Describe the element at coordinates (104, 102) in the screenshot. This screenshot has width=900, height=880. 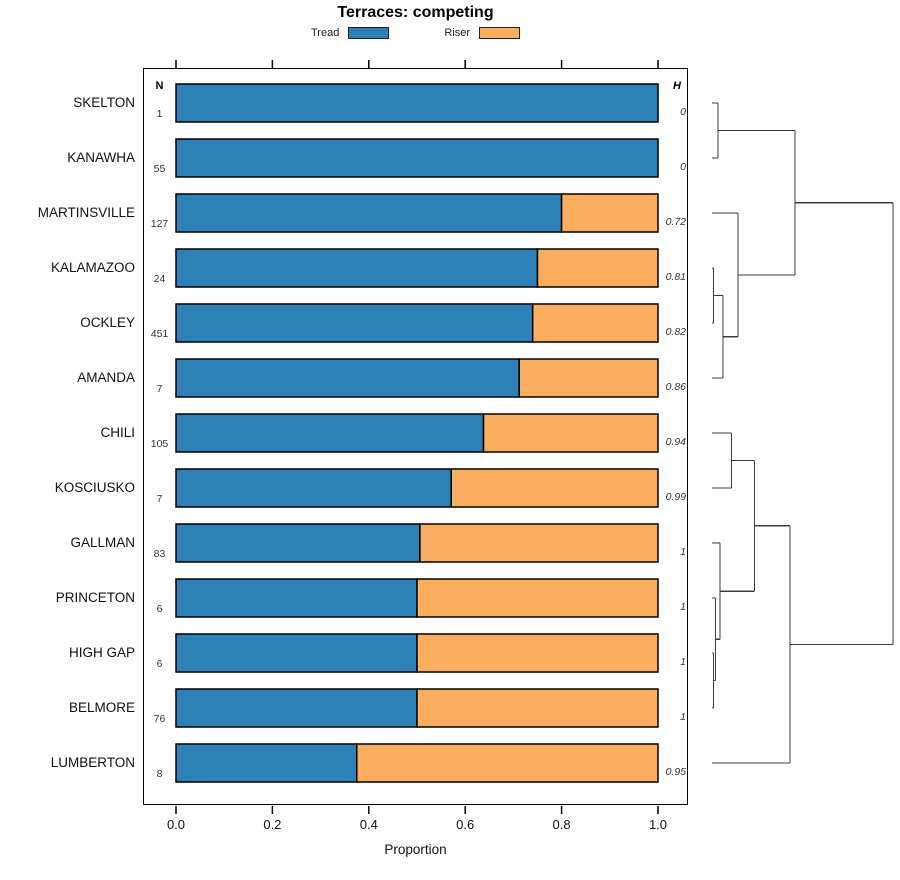
I see `row-label-skelton: SKELTON` at that location.